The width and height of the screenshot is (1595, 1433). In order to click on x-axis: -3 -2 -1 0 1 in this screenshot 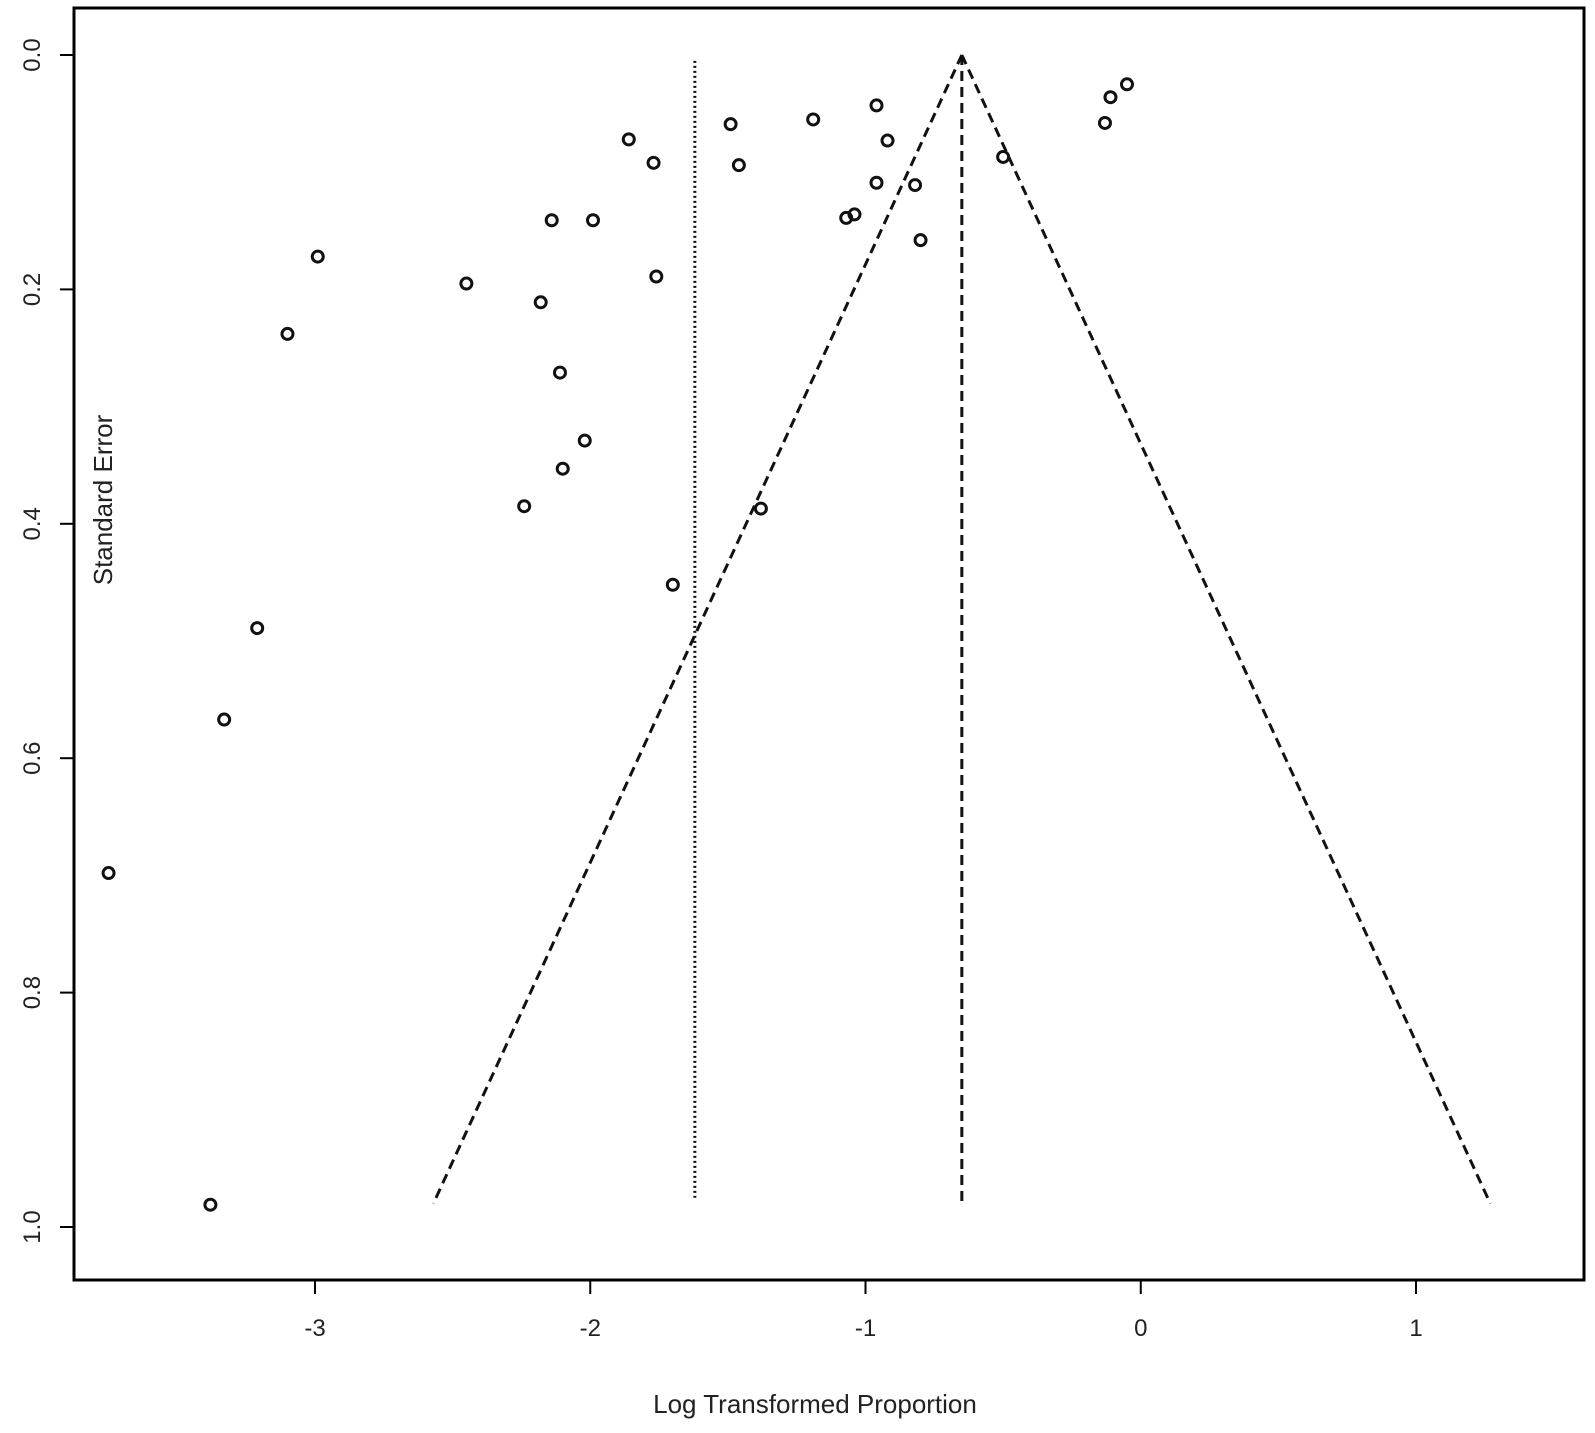, I will do `click(863, 1310)`.